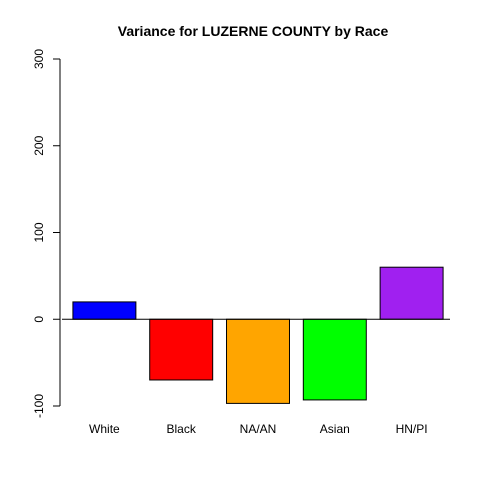  What do you see at coordinates (258, 361) in the screenshot?
I see `bar-na-an` at bounding box center [258, 361].